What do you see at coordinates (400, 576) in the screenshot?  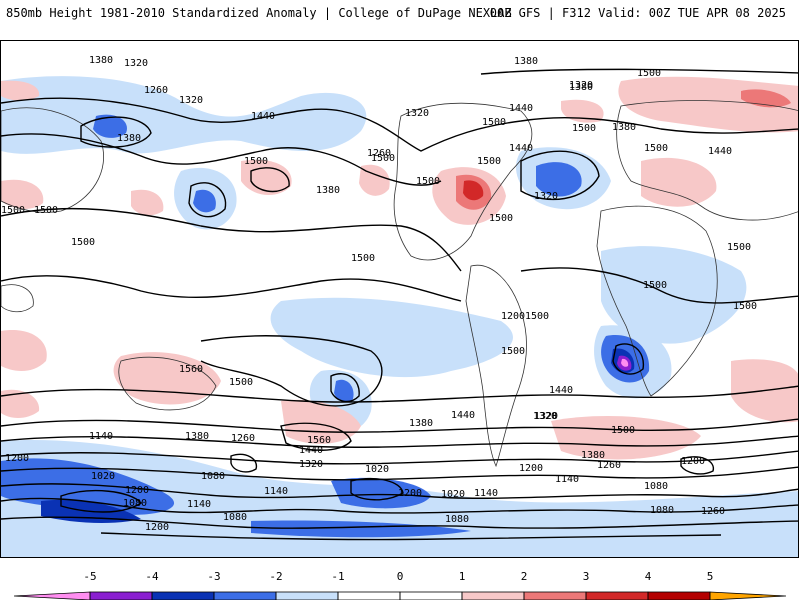 I see `colorbar-tick-label: 0` at bounding box center [400, 576].